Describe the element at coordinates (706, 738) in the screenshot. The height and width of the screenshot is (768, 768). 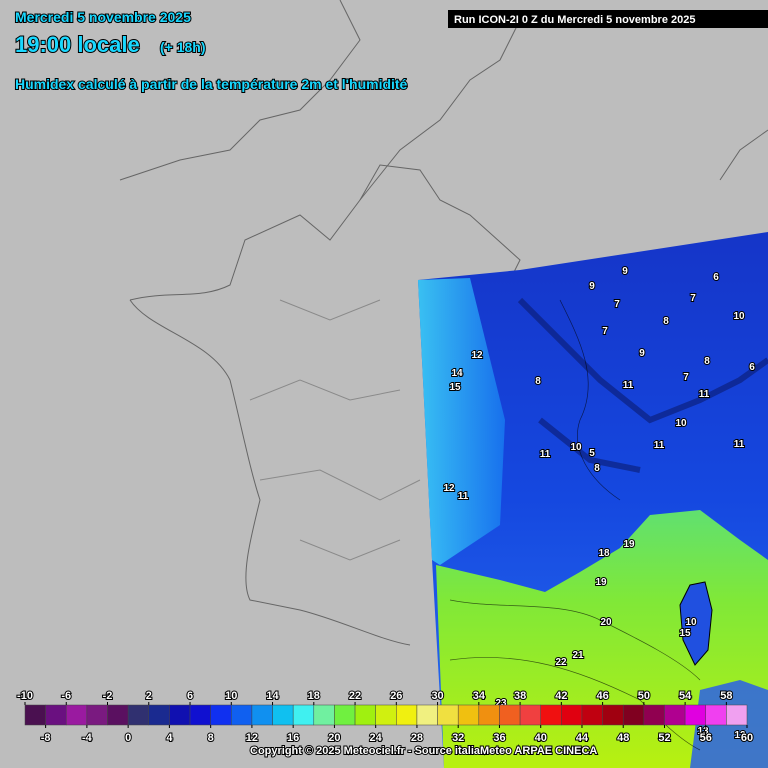
I see `colorbar-label: 56` at that location.